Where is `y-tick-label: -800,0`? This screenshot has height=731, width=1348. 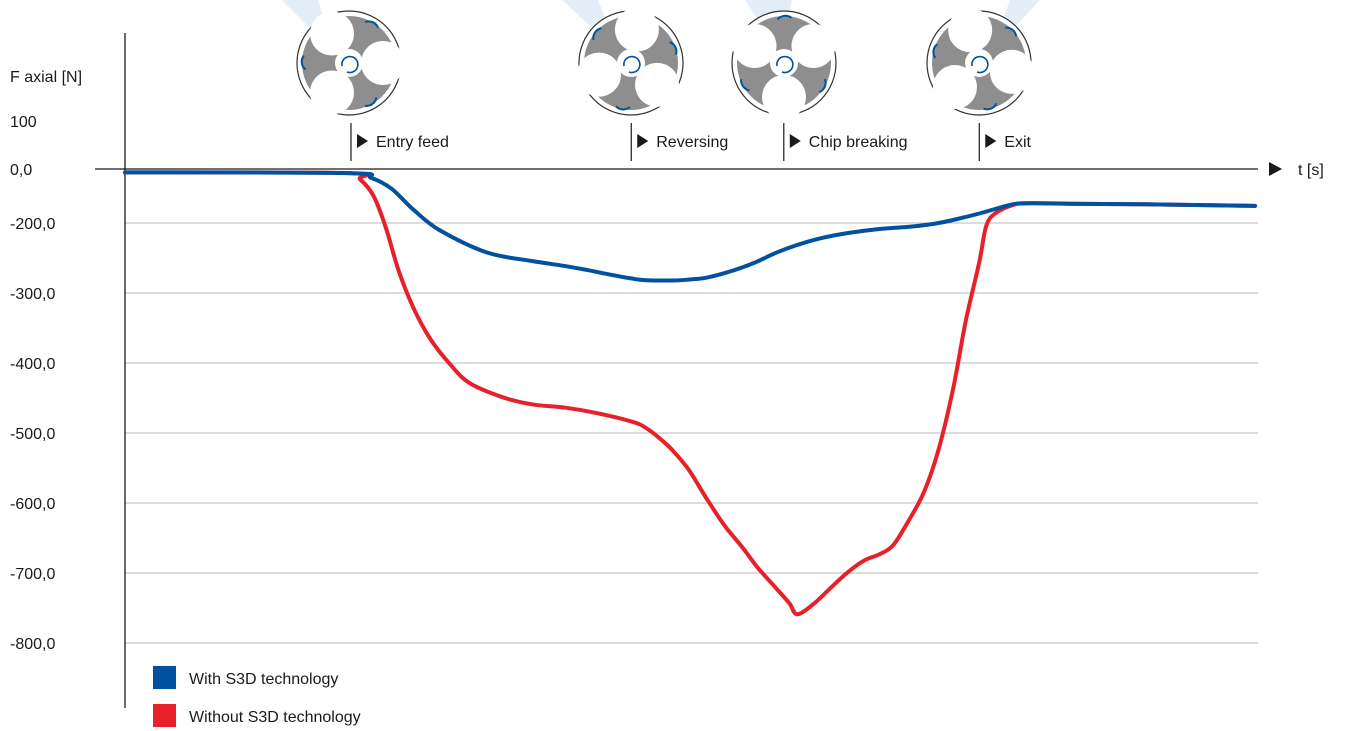
y-tick-label: -800,0 is located at coordinates (32, 644).